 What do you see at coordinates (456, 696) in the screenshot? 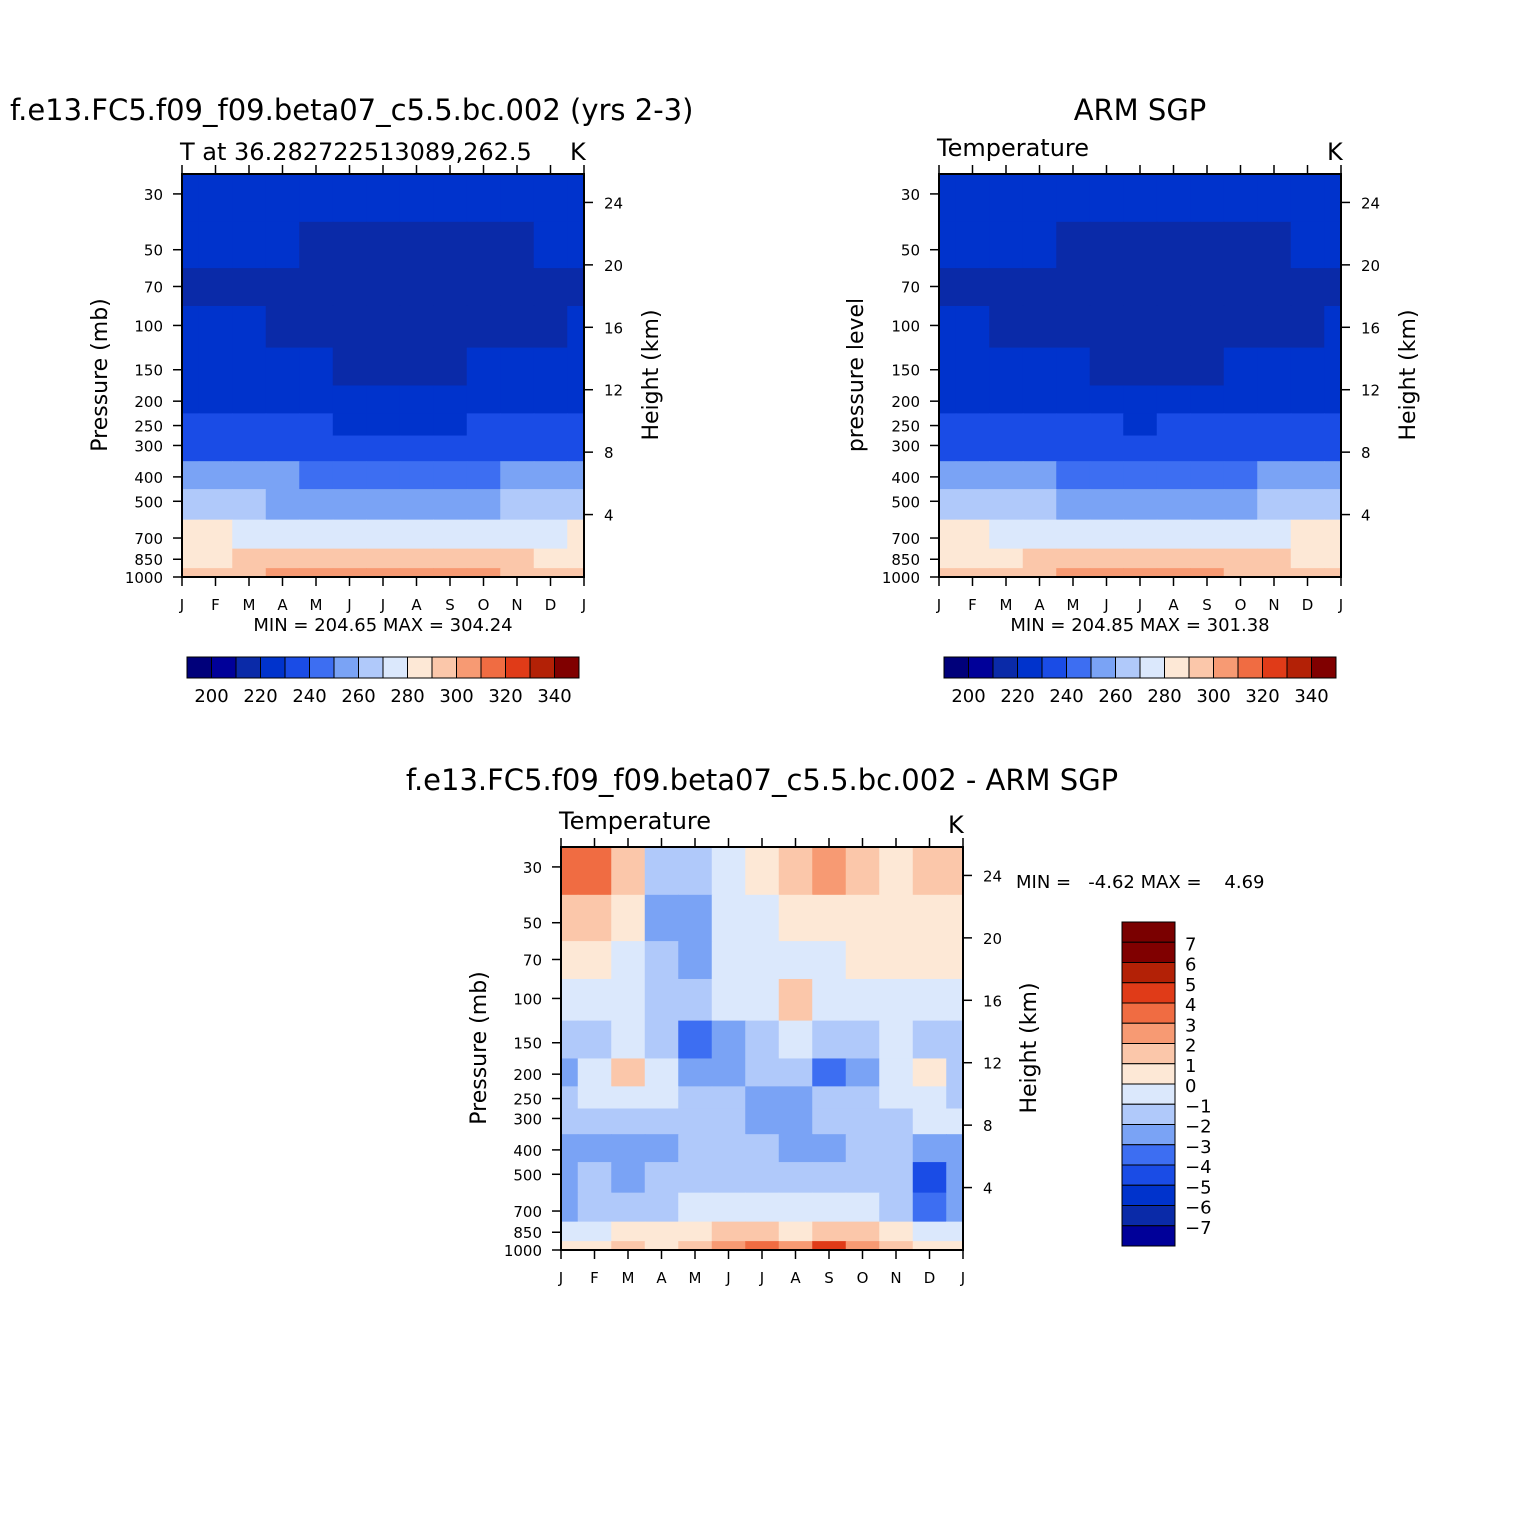
I see `colorbar-label: 300` at bounding box center [456, 696].